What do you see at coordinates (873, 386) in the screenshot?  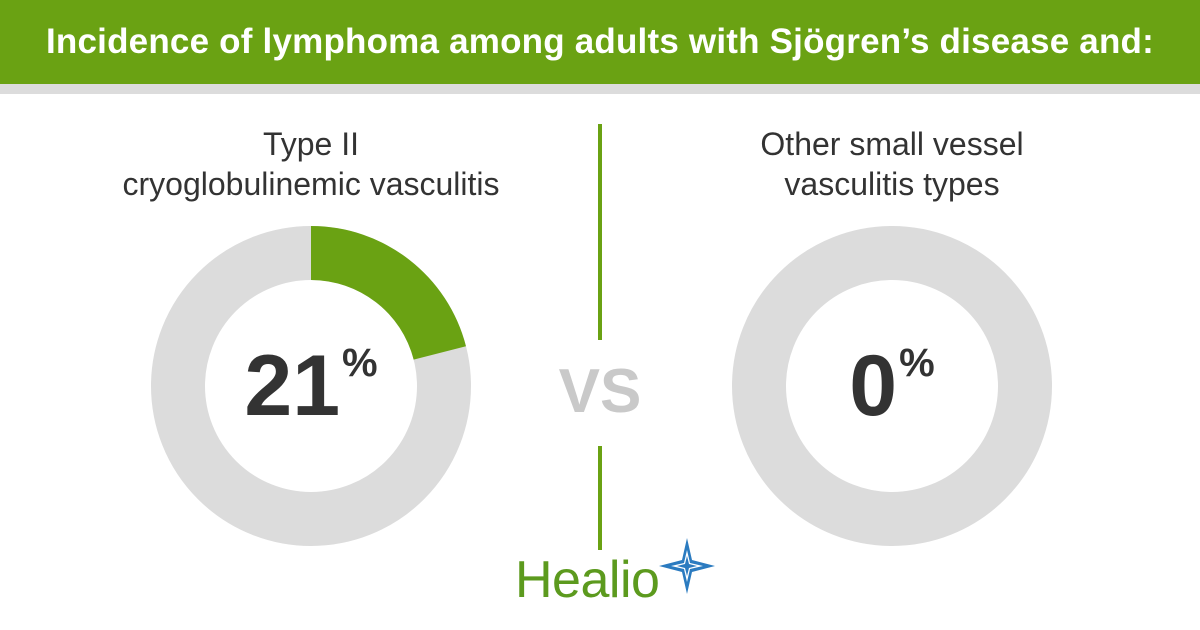 I see `percent-number: 0` at bounding box center [873, 386].